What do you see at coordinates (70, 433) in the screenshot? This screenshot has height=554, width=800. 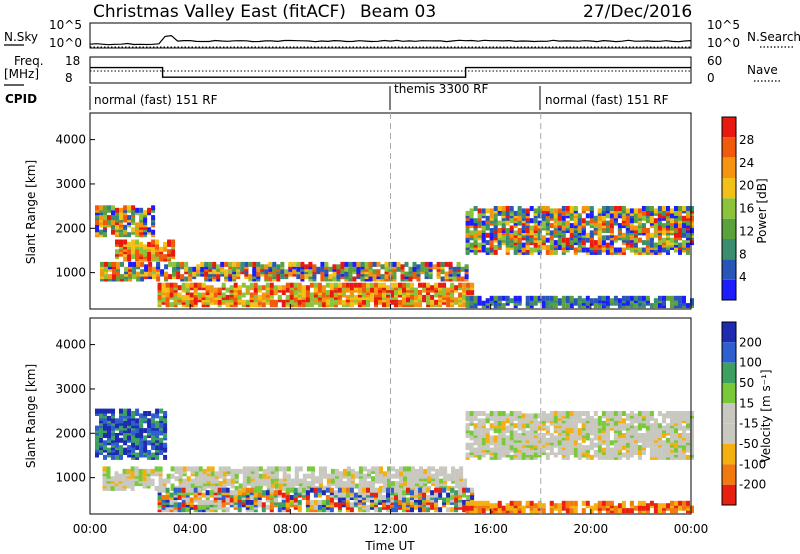 I see `y-tick-label: 2000` at bounding box center [70, 433].